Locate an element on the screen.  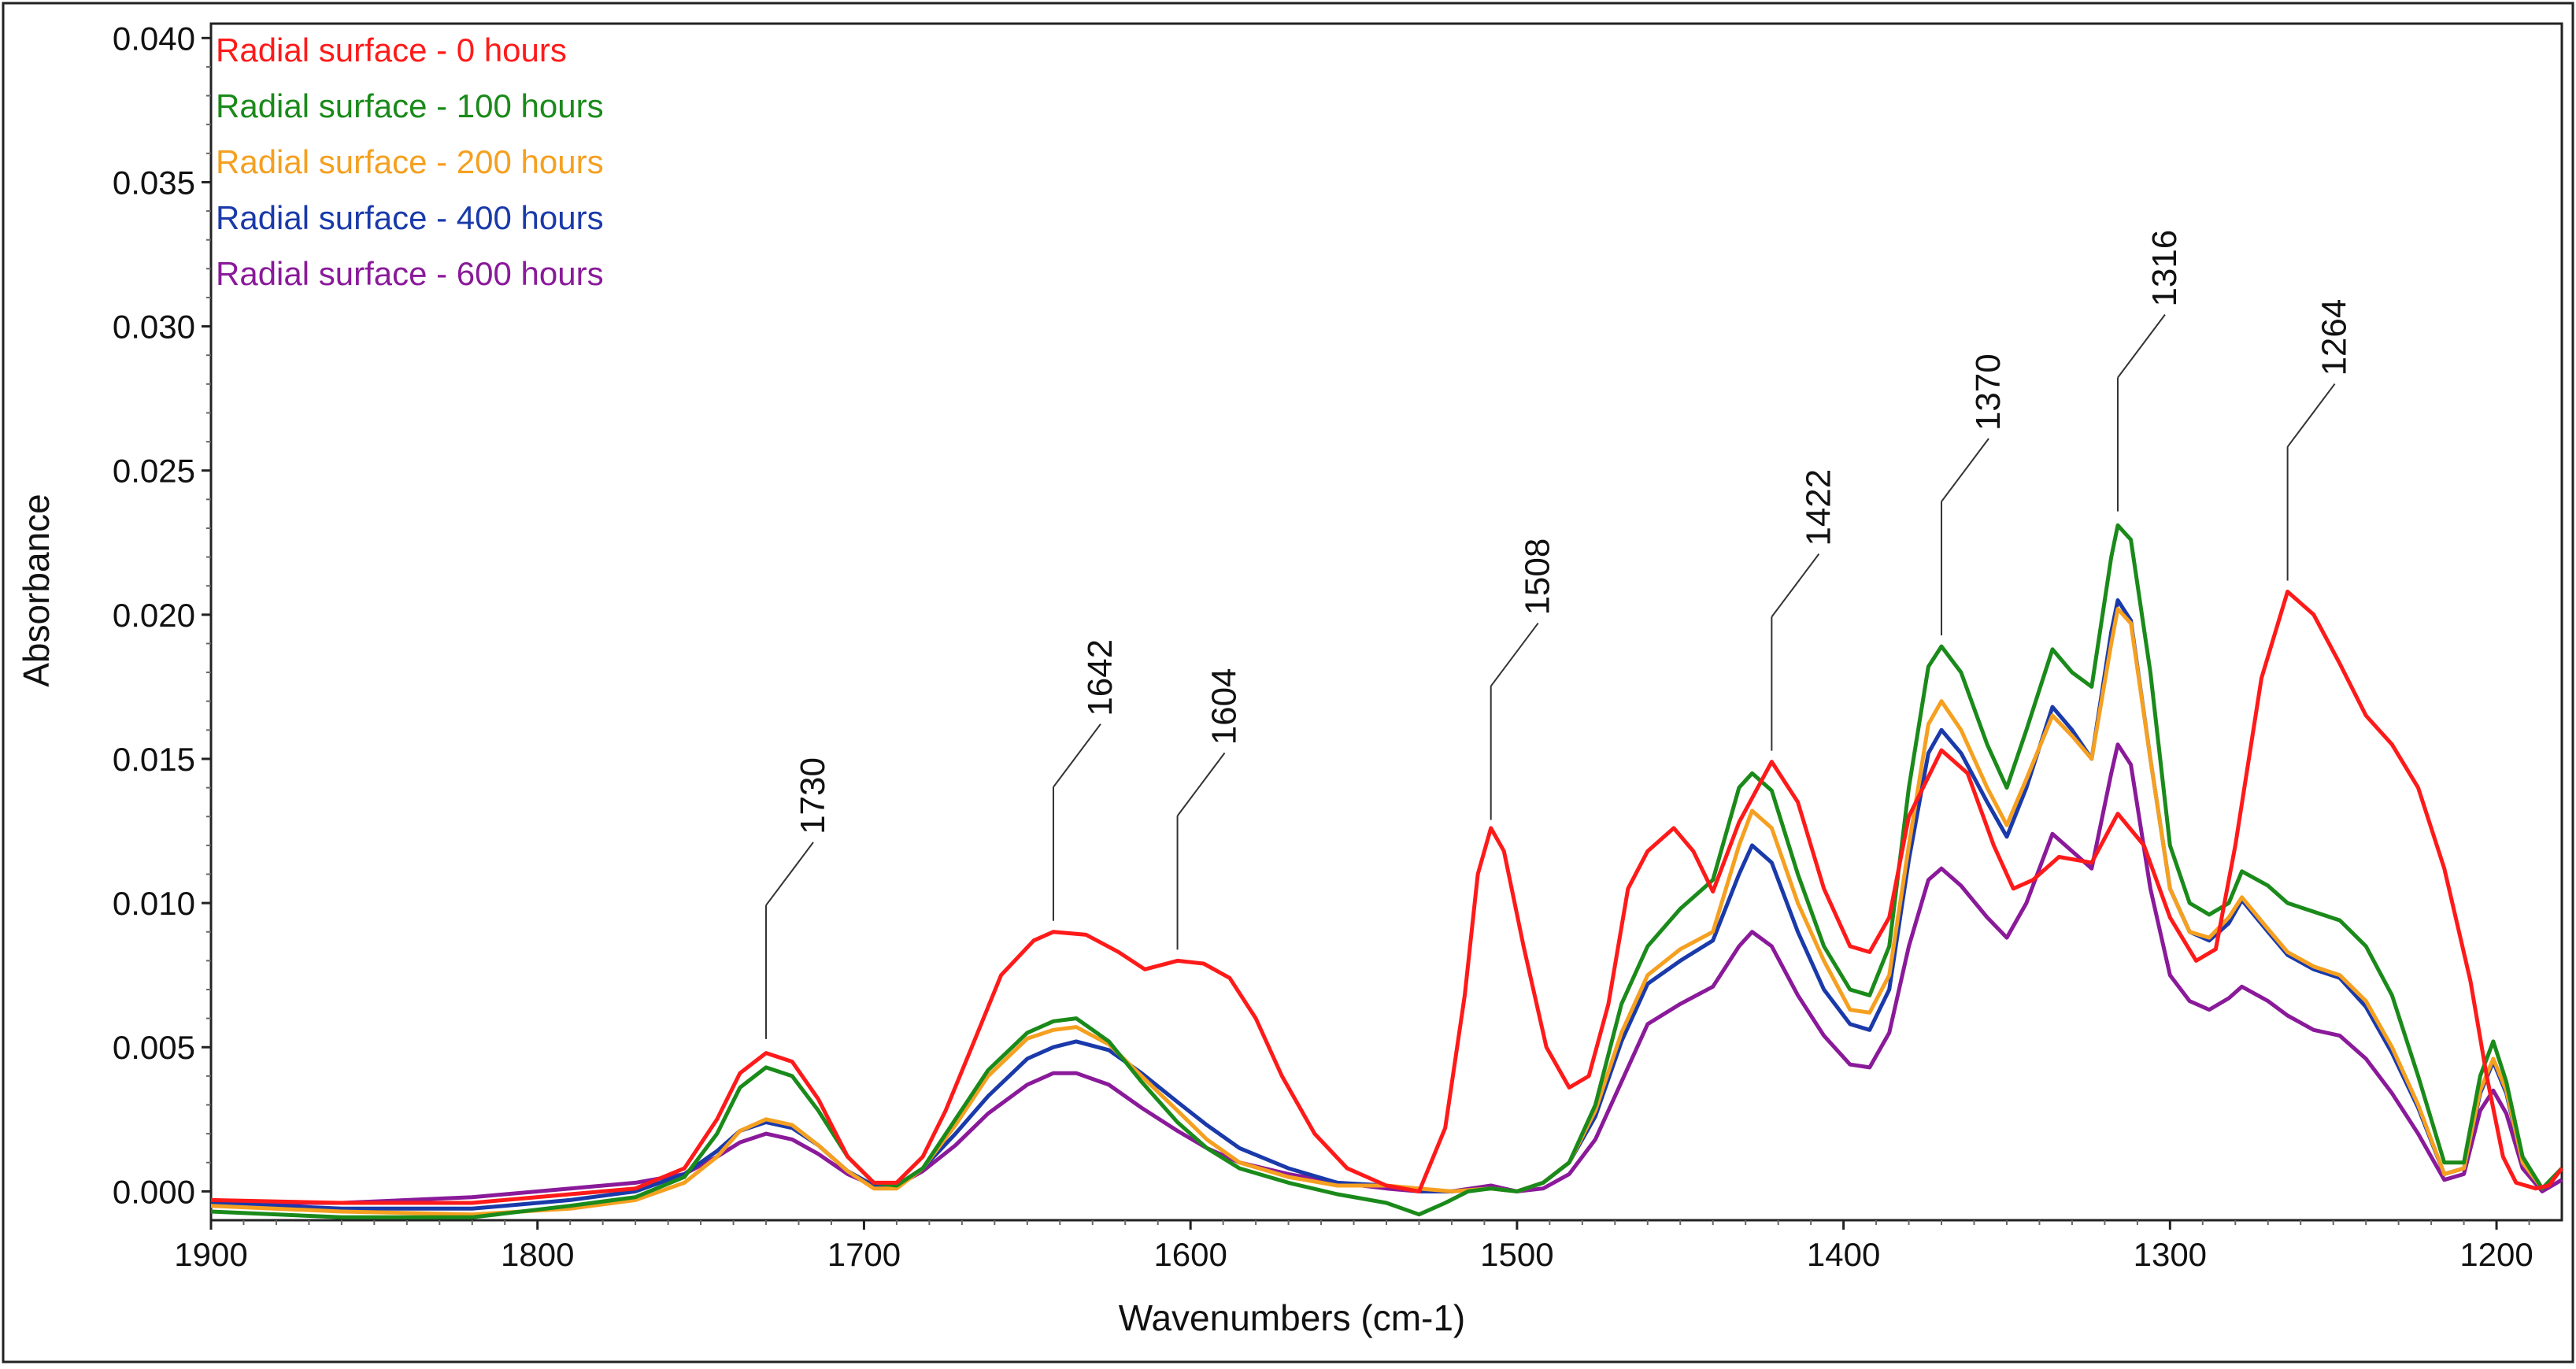
x-tick-label: 1300 is located at coordinates (2170, 1254).